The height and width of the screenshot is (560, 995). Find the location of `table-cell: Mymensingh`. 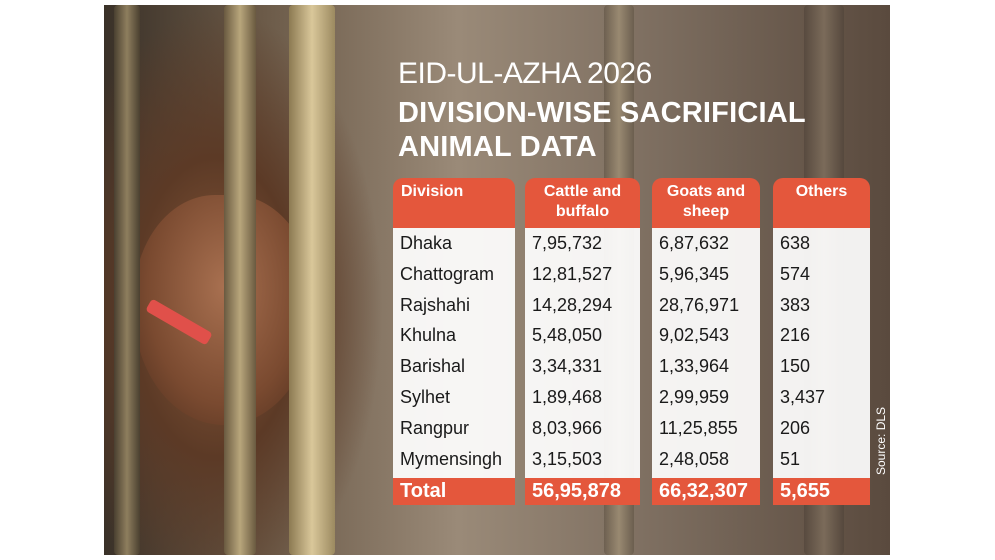

table-cell: Mymensingh is located at coordinates (451, 458).